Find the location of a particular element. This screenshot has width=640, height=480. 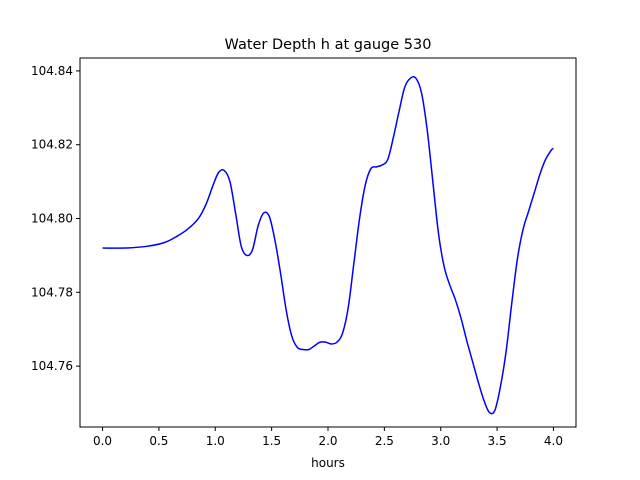

y-tick-label: 104.76 is located at coordinates (52, 366).